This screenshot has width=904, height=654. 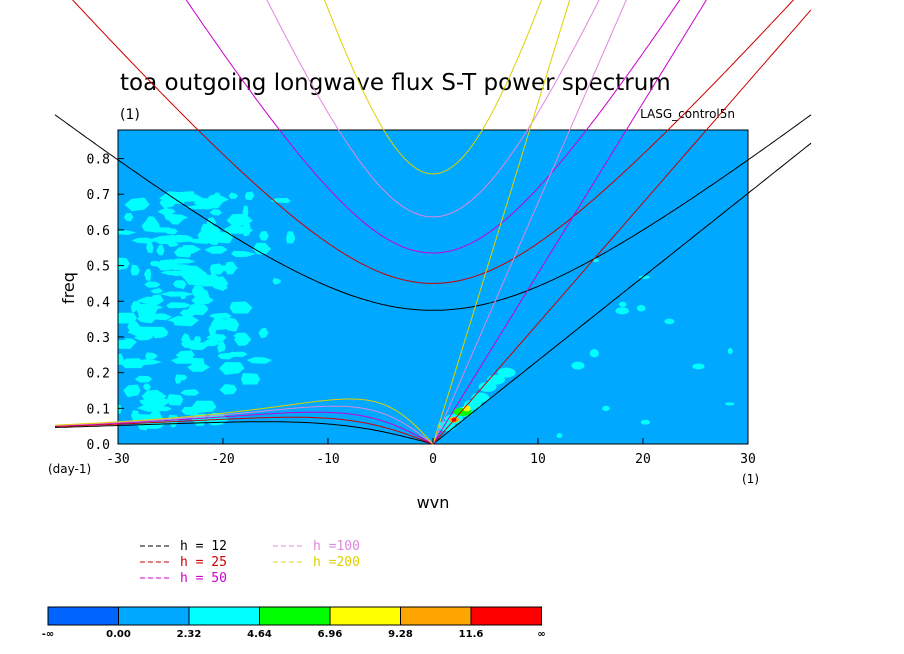 I want to click on y-tick-label: 0.2, so click(x=98, y=374).